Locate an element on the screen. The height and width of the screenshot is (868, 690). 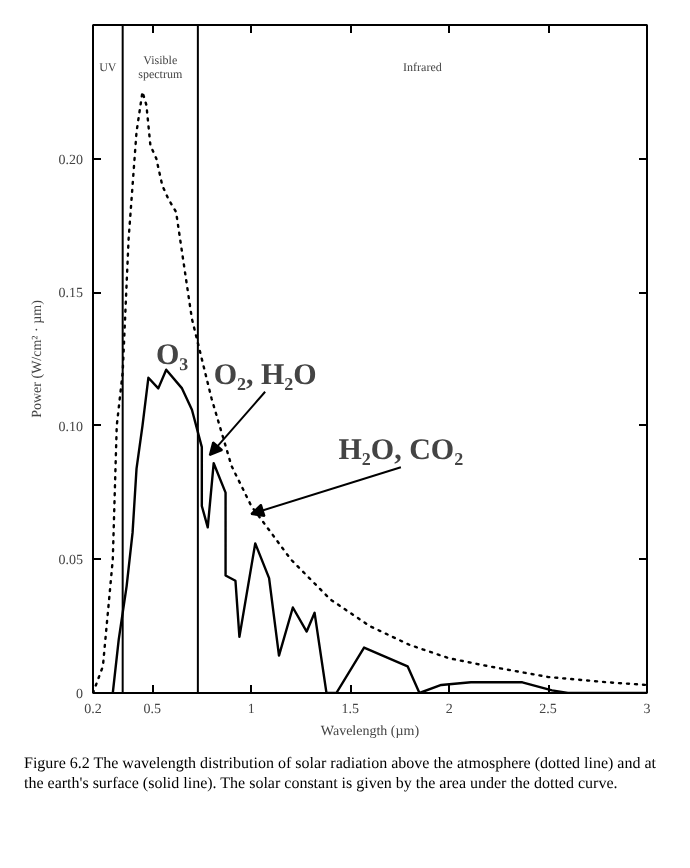
annotation: H₂O, CO₂ is located at coordinates (401, 451).